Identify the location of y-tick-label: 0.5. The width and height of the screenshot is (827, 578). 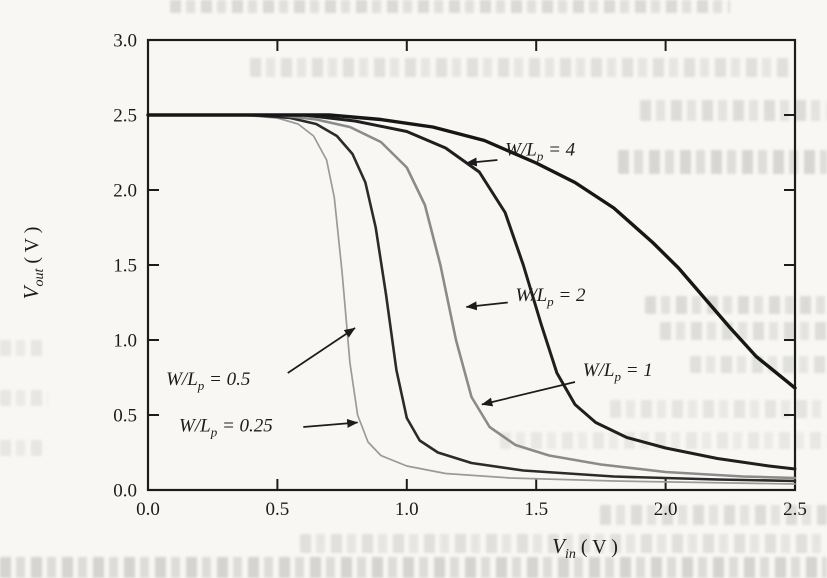
(125, 416).